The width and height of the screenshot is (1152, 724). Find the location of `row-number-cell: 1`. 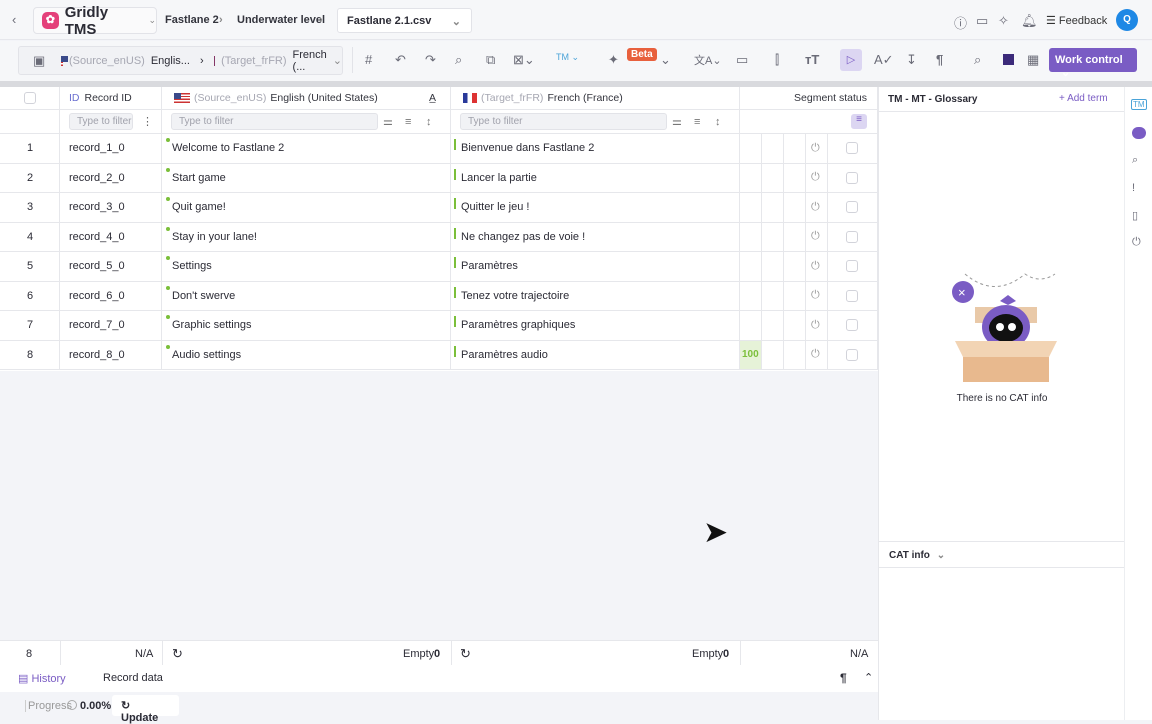

row-number-cell: 1 is located at coordinates (30, 149).